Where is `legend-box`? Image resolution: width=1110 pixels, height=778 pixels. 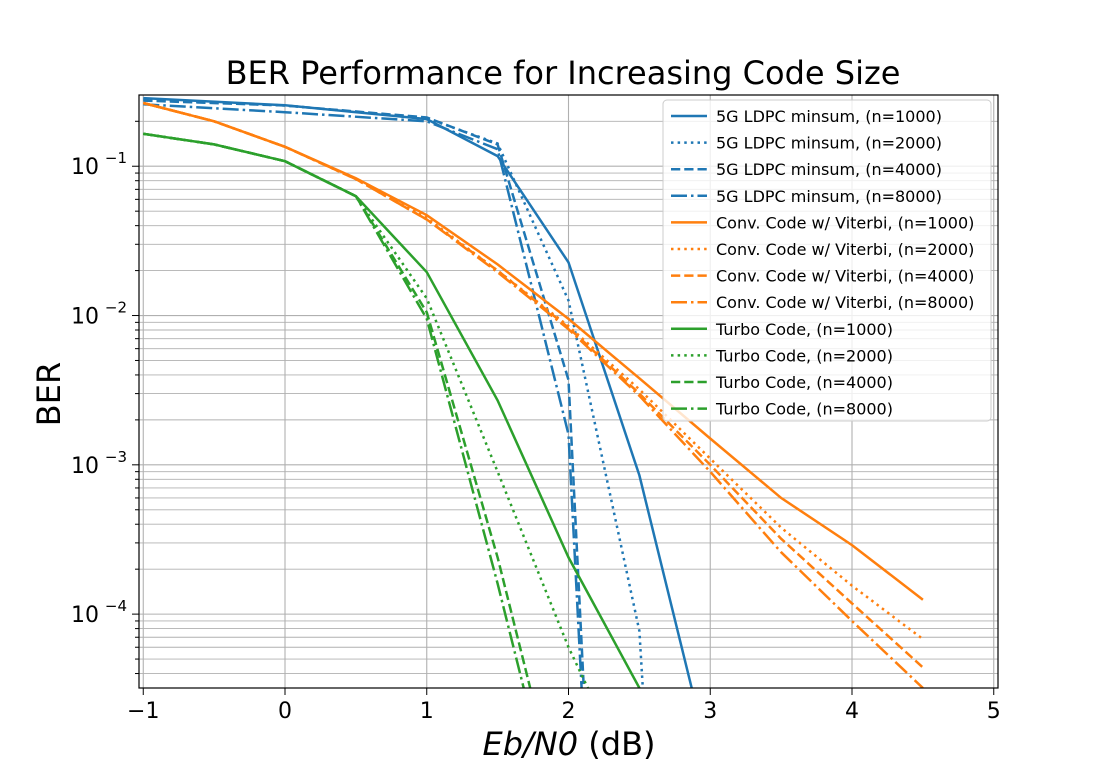
legend-box is located at coordinates (827, 260).